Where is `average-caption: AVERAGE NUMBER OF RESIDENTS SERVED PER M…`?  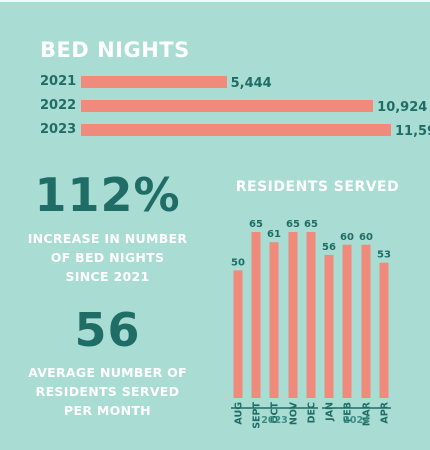
average-caption: AVERAGE NUMBER OF RESIDENTS SERVED PER M… is located at coordinates (107, 391).